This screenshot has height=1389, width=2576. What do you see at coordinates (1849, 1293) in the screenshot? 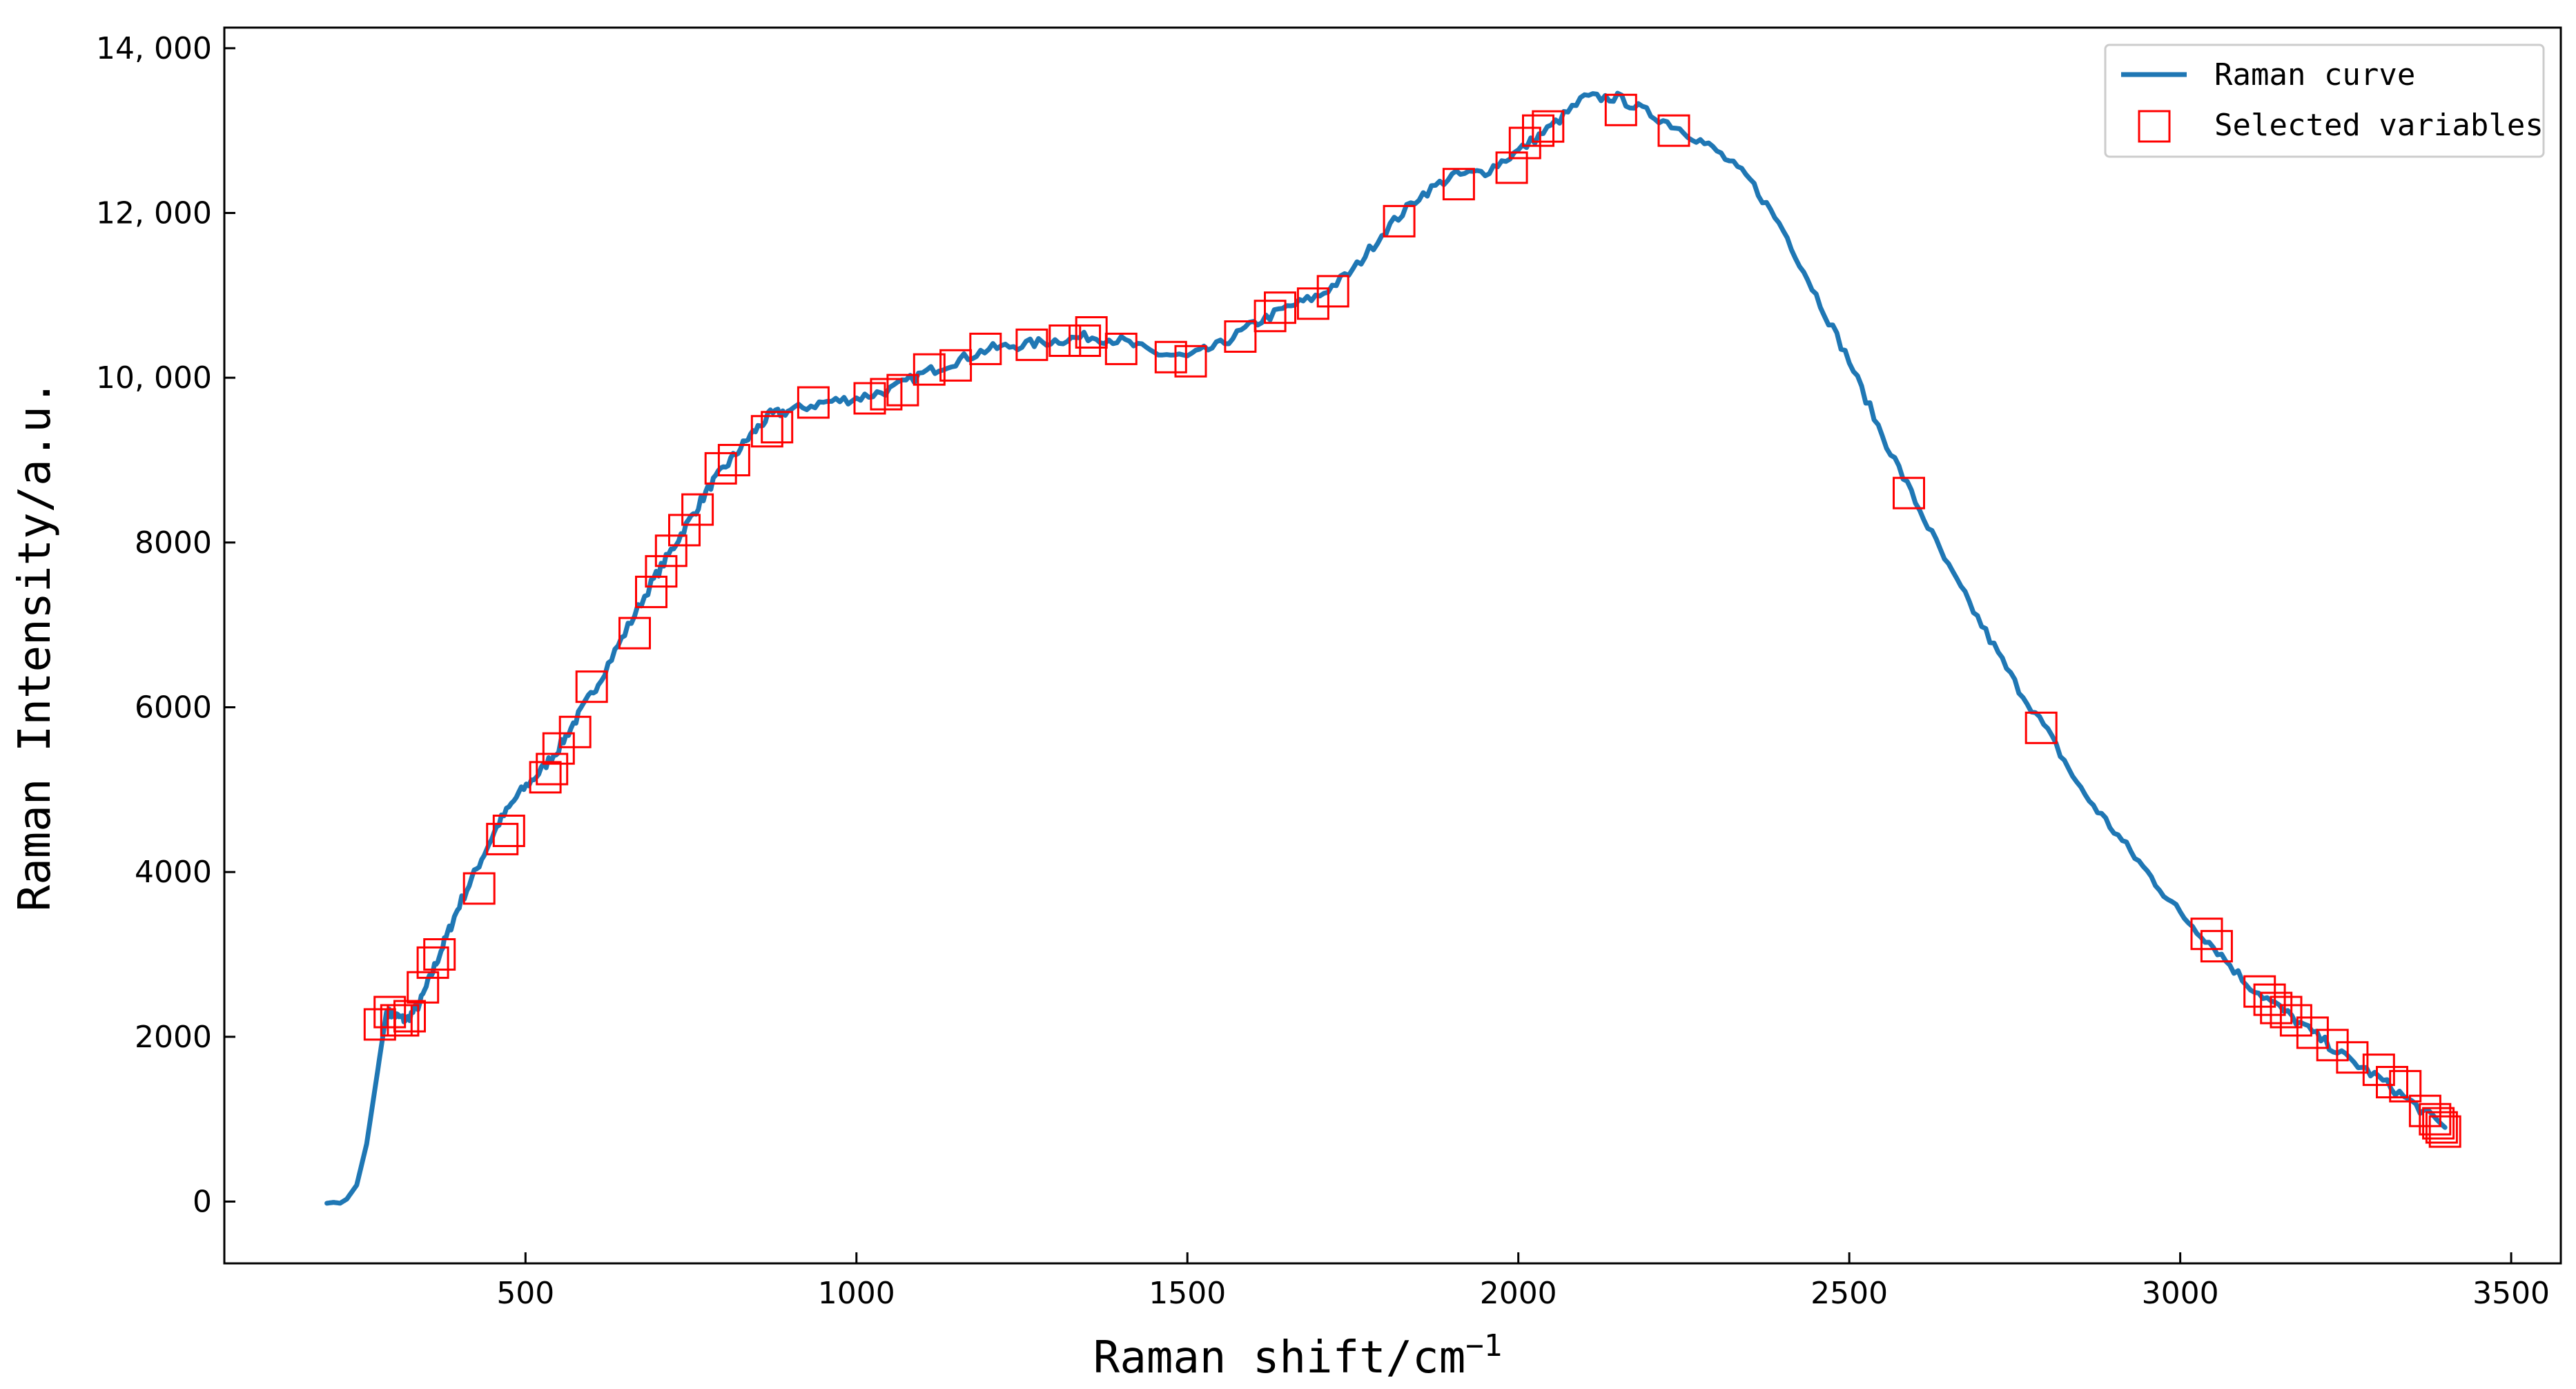
I see `x-tick-label: 2500` at bounding box center [1849, 1293].